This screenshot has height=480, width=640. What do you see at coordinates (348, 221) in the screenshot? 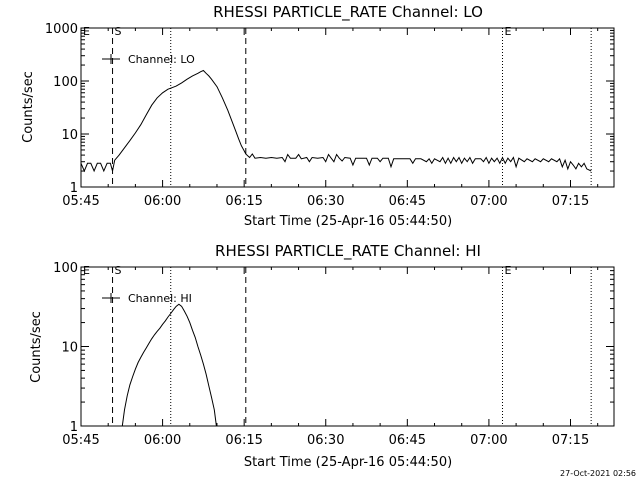
I see `x-axis-label-lo: Start Time (25-Apr-16 05:44:50)` at bounding box center [348, 221].